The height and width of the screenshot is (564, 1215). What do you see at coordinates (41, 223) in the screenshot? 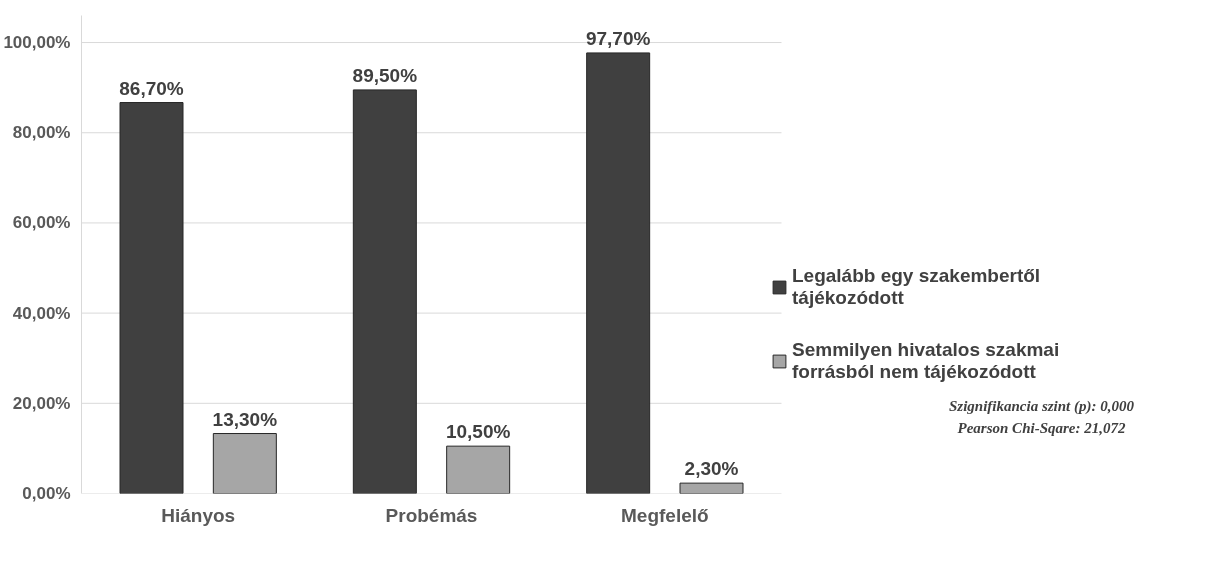
I see `y-tick-label: 60,00%` at bounding box center [41, 223].